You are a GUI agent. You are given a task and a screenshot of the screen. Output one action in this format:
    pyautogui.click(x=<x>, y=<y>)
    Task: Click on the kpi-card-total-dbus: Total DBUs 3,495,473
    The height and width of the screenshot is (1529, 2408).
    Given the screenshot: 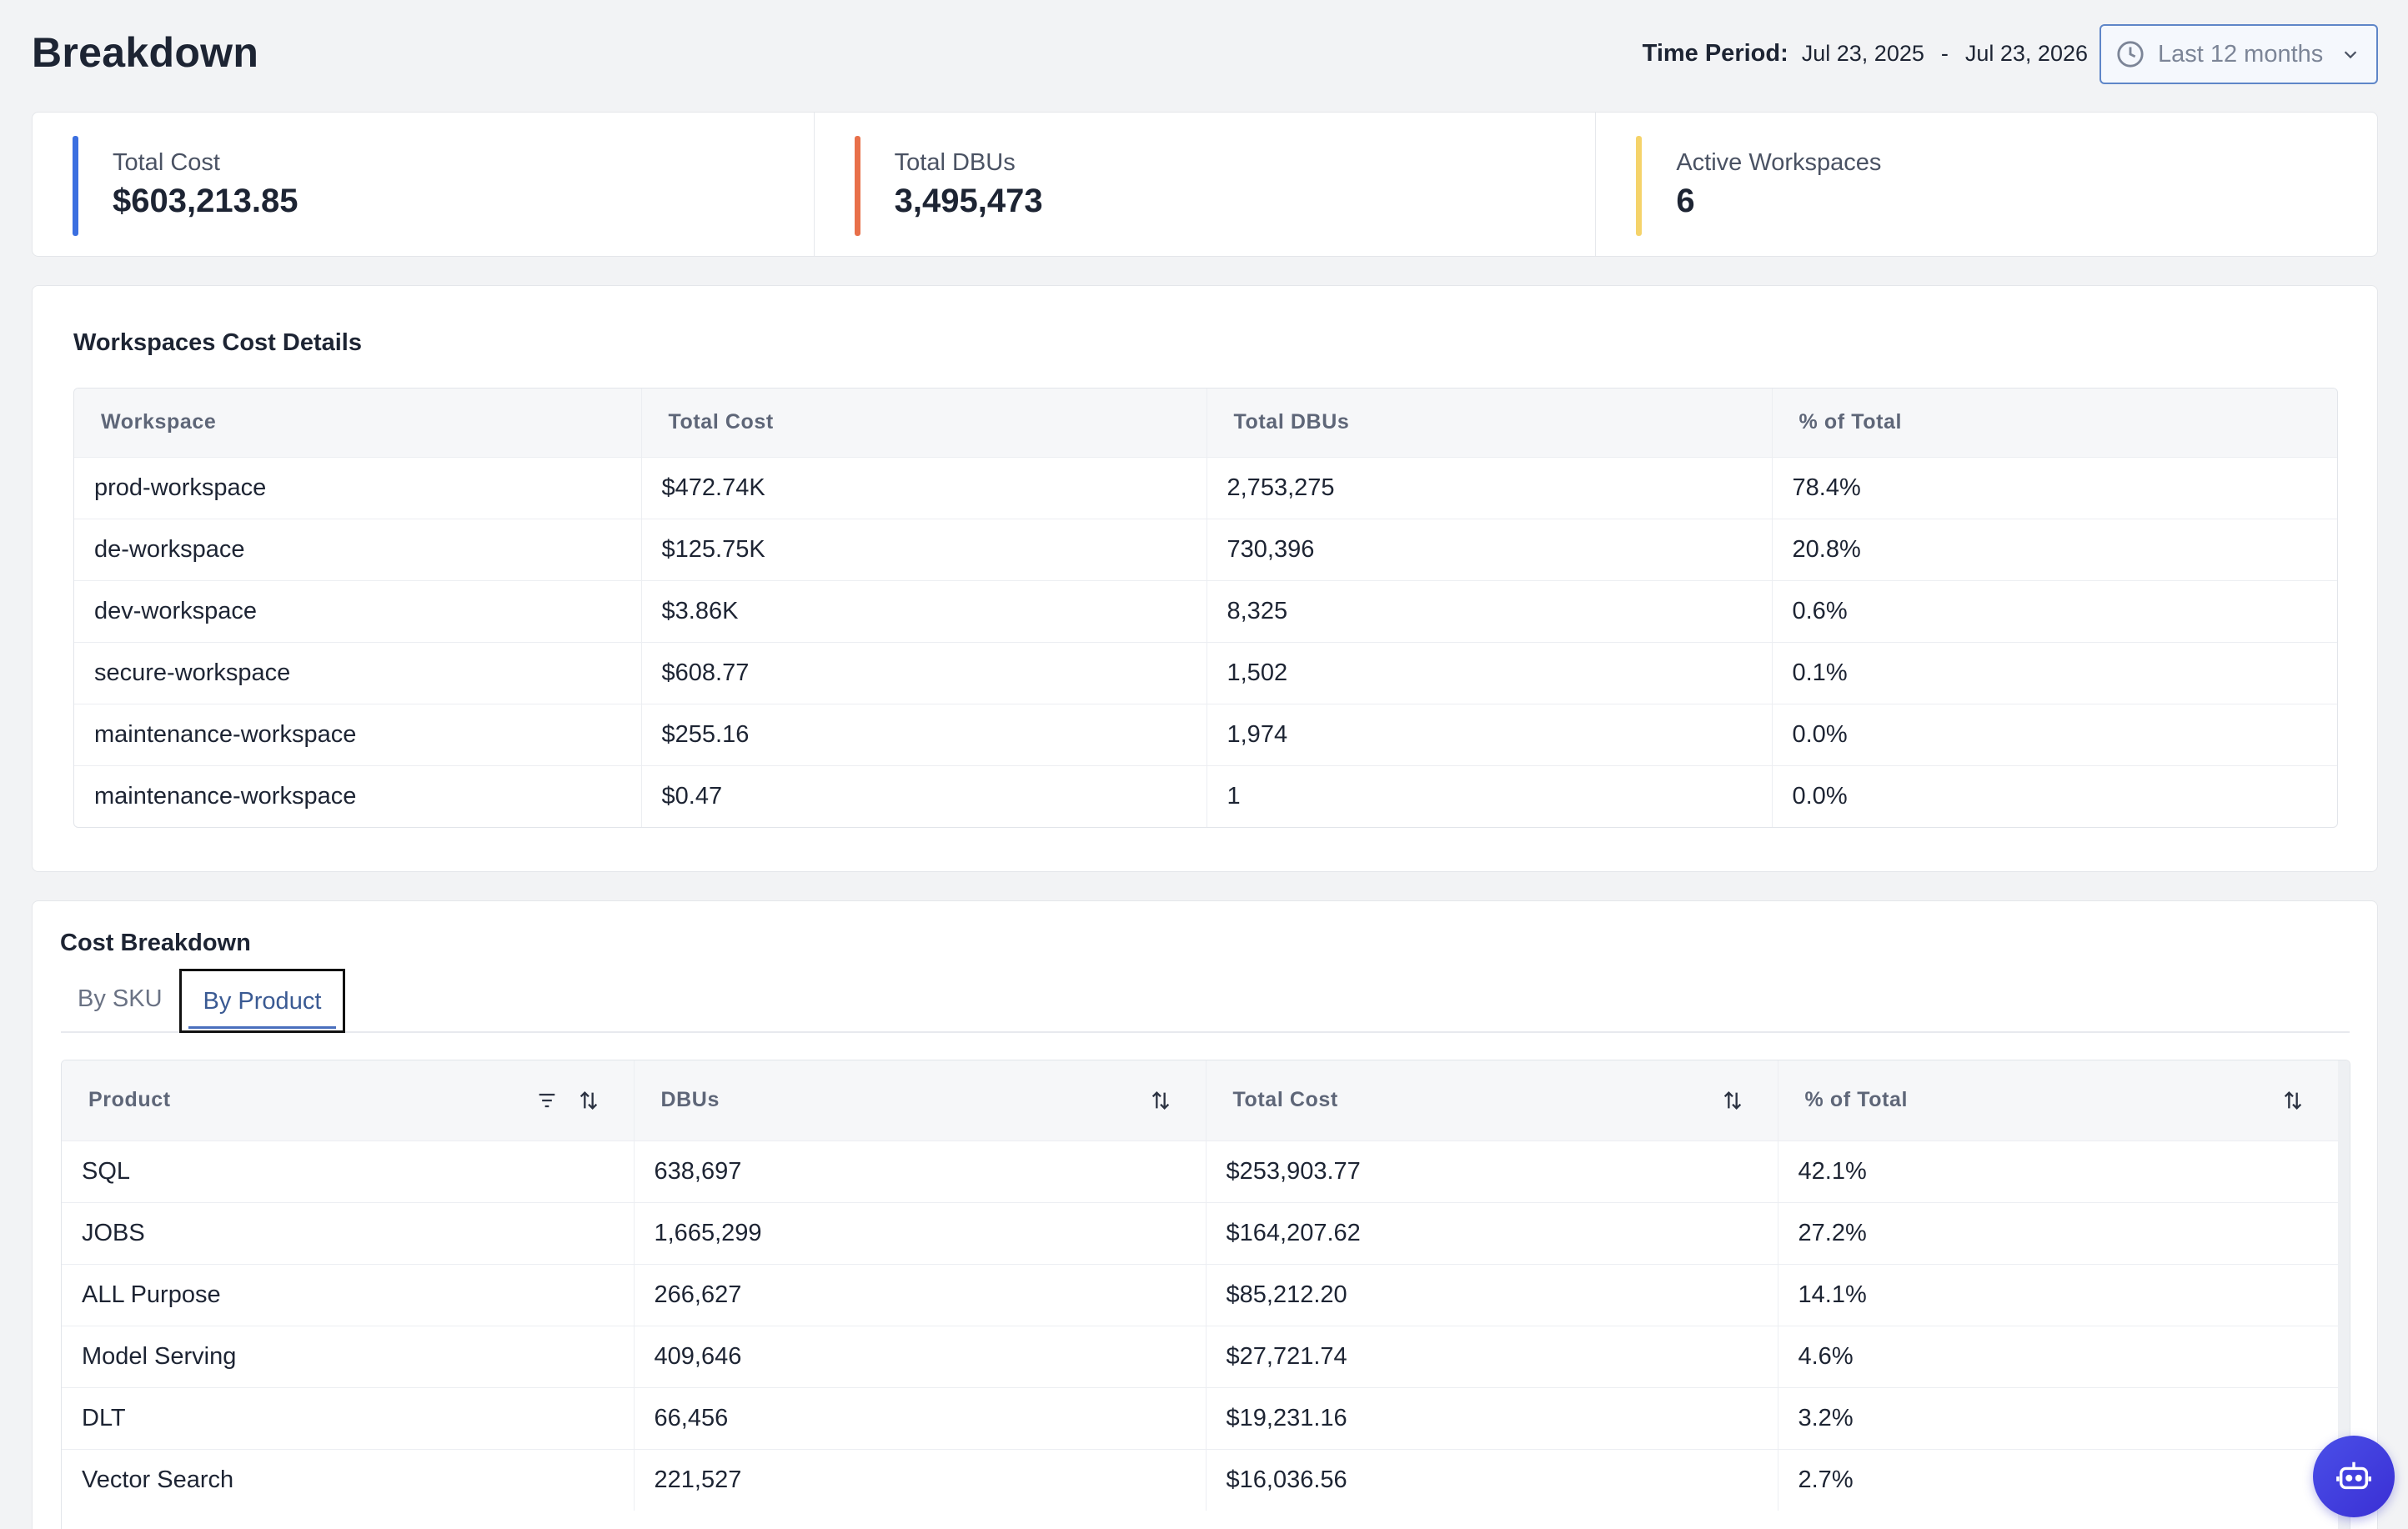 What is the action you would take?
    pyautogui.click(x=1206, y=184)
    